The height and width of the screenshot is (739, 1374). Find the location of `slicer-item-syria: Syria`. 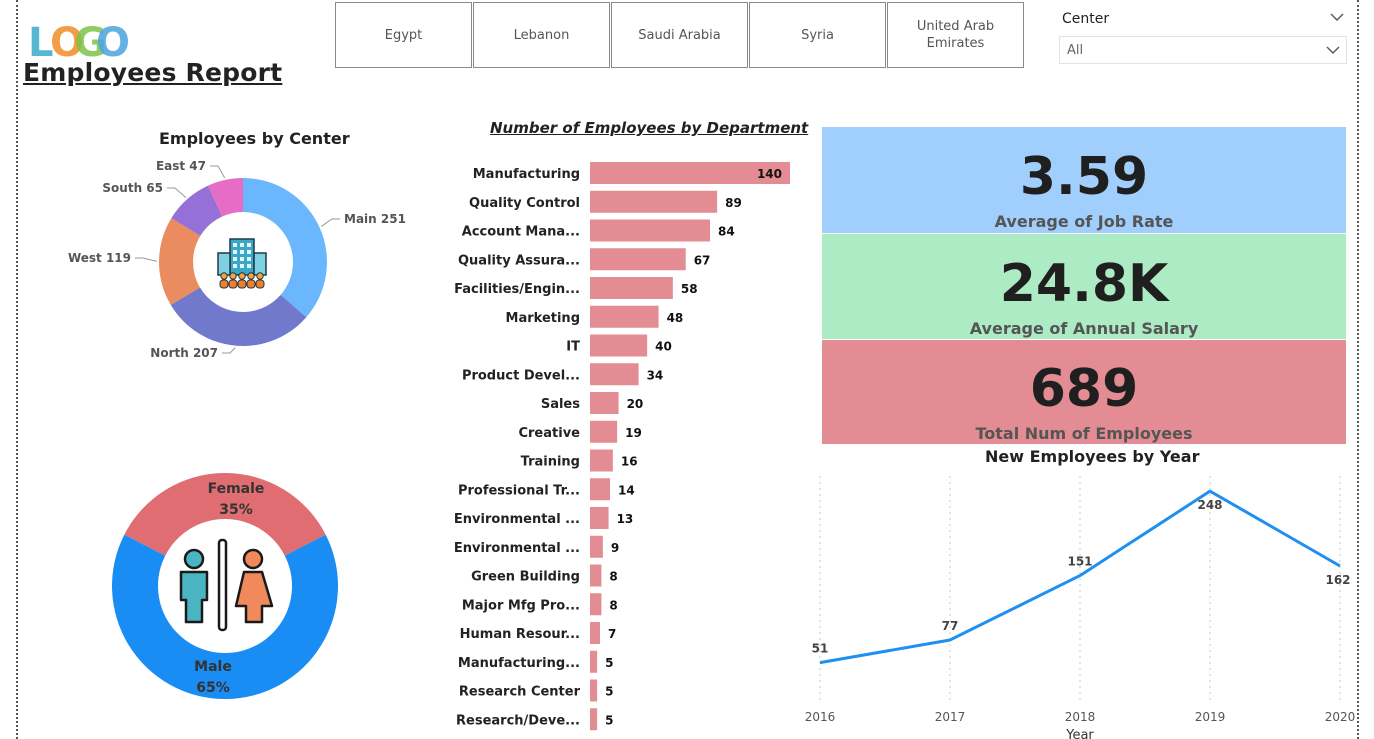

slicer-item-syria: Syria is located at coordinates (817, 35).